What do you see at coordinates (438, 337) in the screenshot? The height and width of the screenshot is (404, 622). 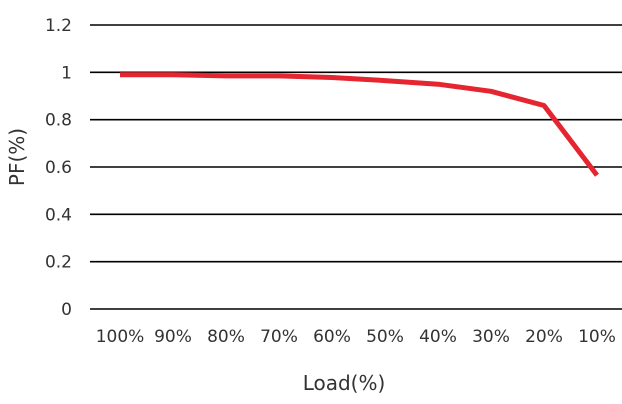 I see `x-tick-label: 40%` at bounding box center [438, 337].